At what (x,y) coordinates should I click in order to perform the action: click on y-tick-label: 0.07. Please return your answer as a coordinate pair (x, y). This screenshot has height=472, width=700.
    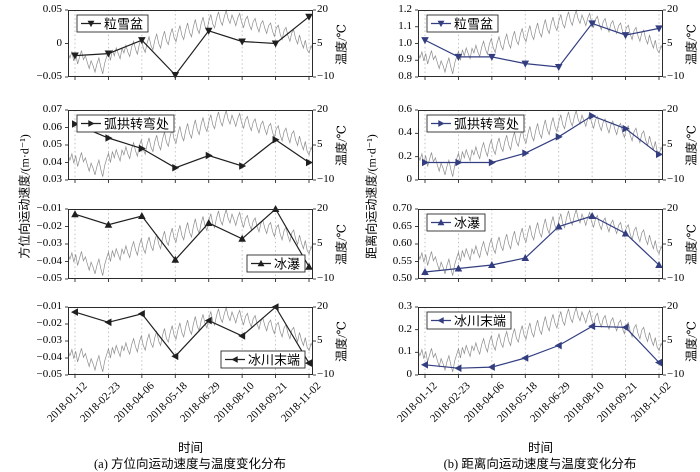
    Looking at the image, I should click on (52, 109).